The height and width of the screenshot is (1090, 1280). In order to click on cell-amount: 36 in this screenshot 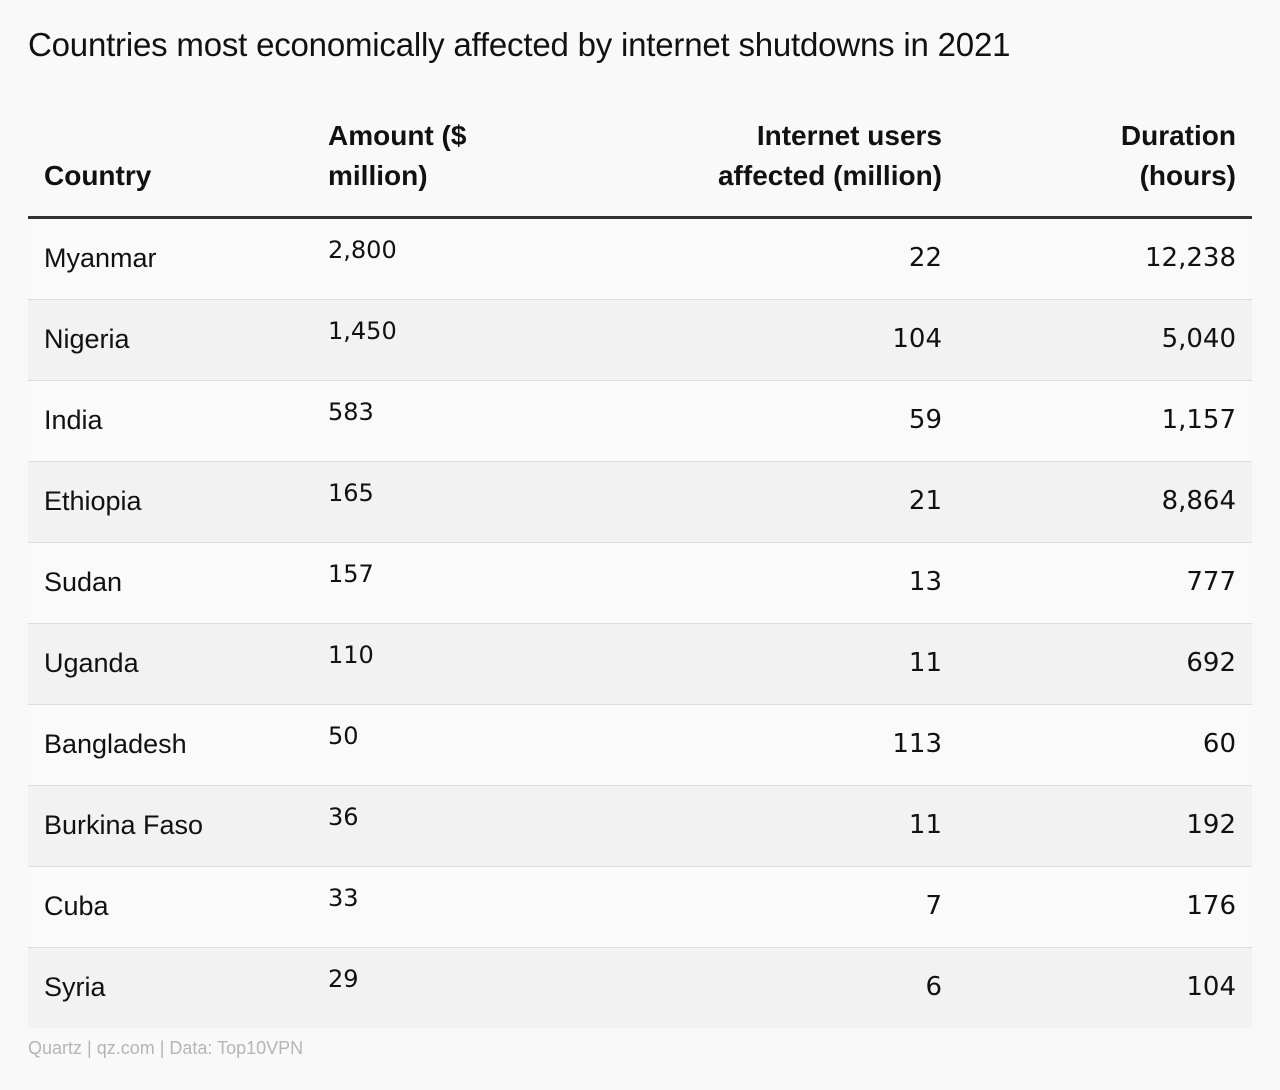, I will do `click(343, 817)`.